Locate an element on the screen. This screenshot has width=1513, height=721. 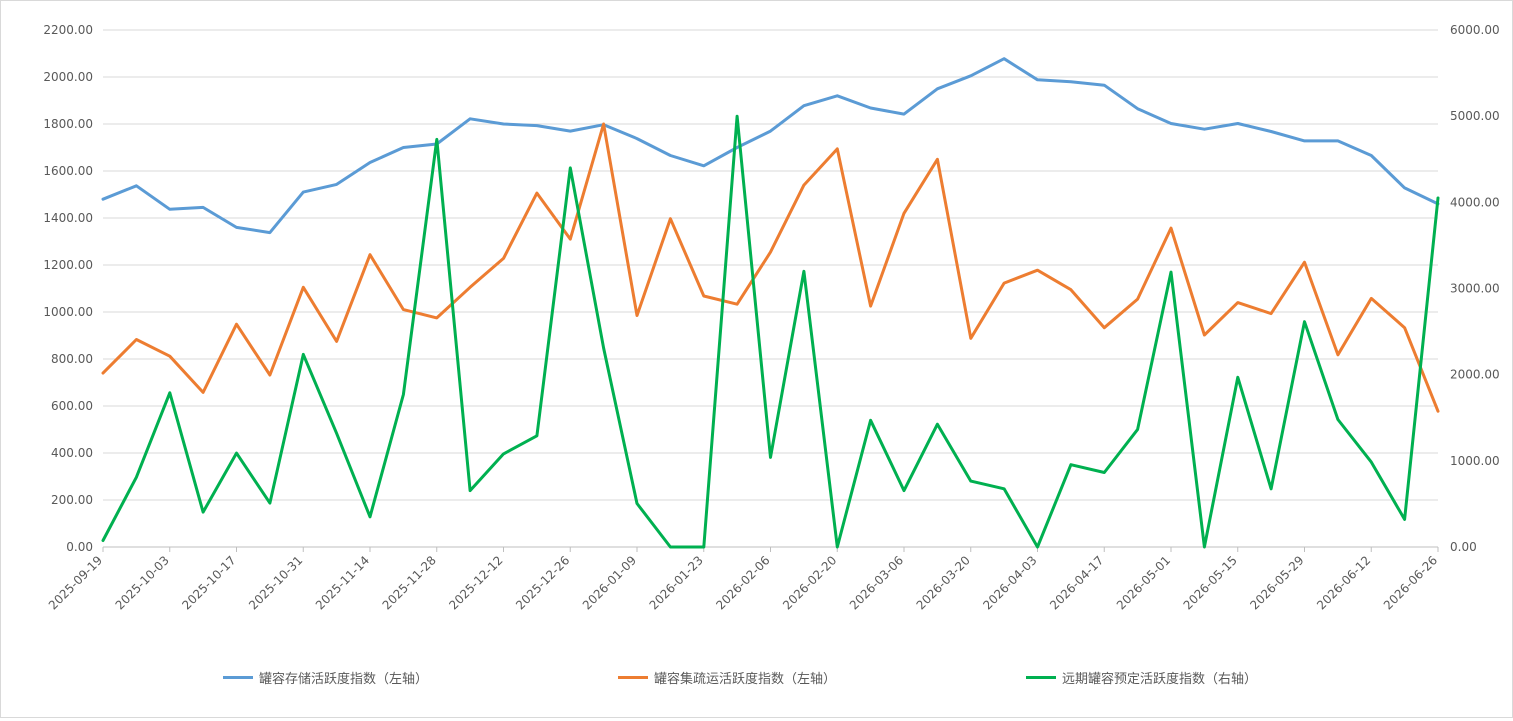
legend-item-forward-booking: 远期罐容预定活跃度指数（右轴） is located at coordinates (1141, 677).